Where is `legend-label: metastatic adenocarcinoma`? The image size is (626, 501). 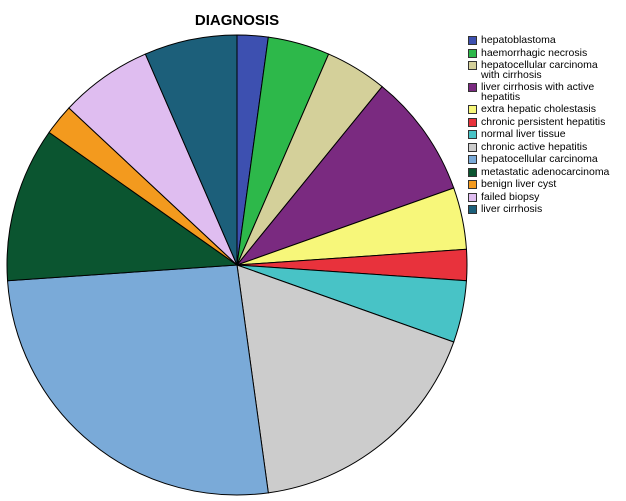
legend-label: metastatic adenocarcinoma is located at coordinates (545, 171).